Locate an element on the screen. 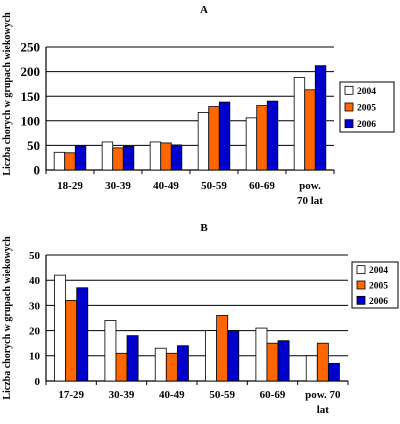 This screenshot has height=424, width=400. y-tick-label: 10 is located at coordinates (35, 357).